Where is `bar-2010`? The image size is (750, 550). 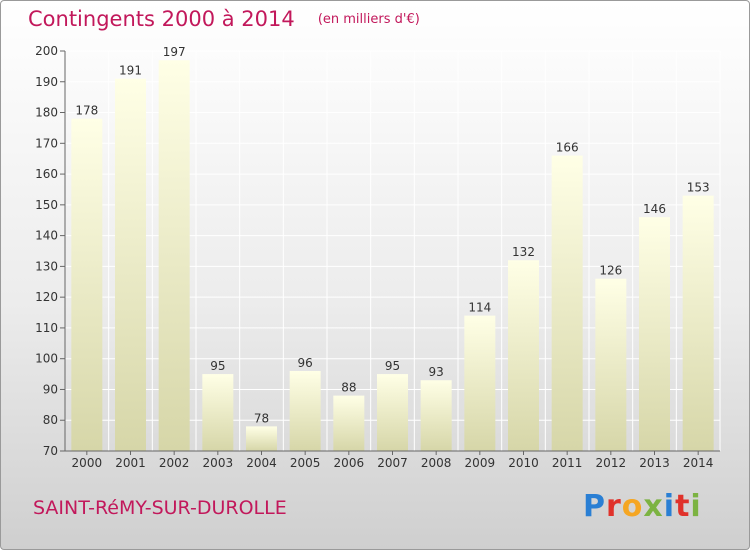 bar-2010 is located at coordinates (523, 355).